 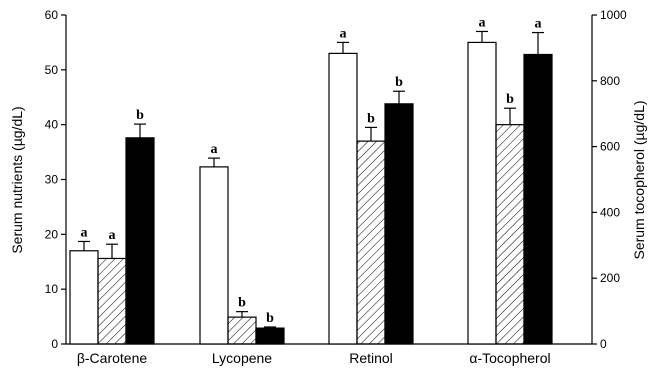 What do you see at coordinates (610, 147) in the screenshot?
I see `right-tick-label: 600` at bounding box center [610, 147].